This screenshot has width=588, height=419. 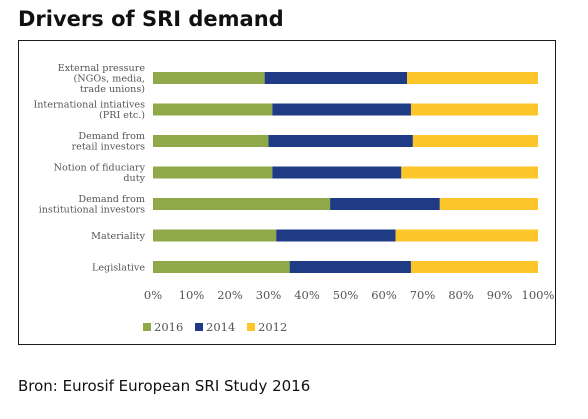 I want to click on legend-swatch-2016, so click(x=147, y=327).